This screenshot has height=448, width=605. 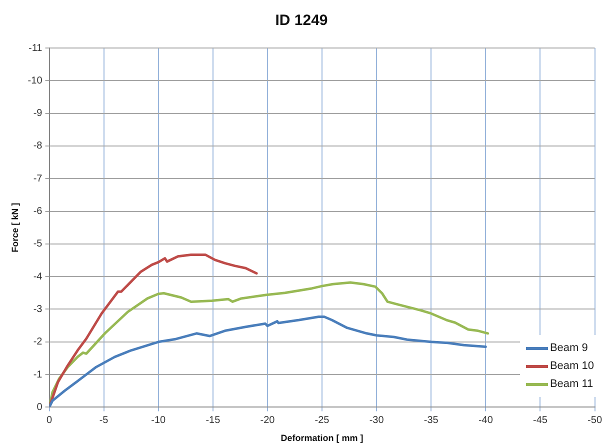 What do you see at coordinates (322, 438) in the screenshot?
I see `x-axis-title: Deformation [ mm ]` at bounding box center [322, 438].